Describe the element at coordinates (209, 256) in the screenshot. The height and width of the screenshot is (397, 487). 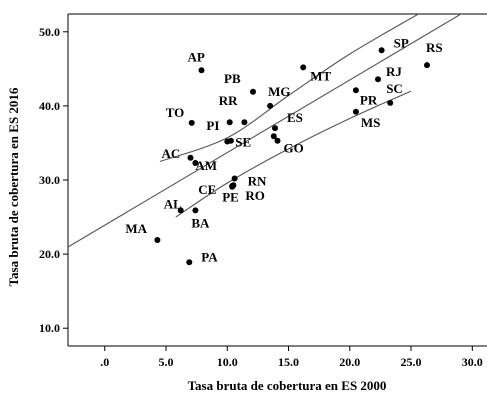
I see `point-label: PA` at that location.